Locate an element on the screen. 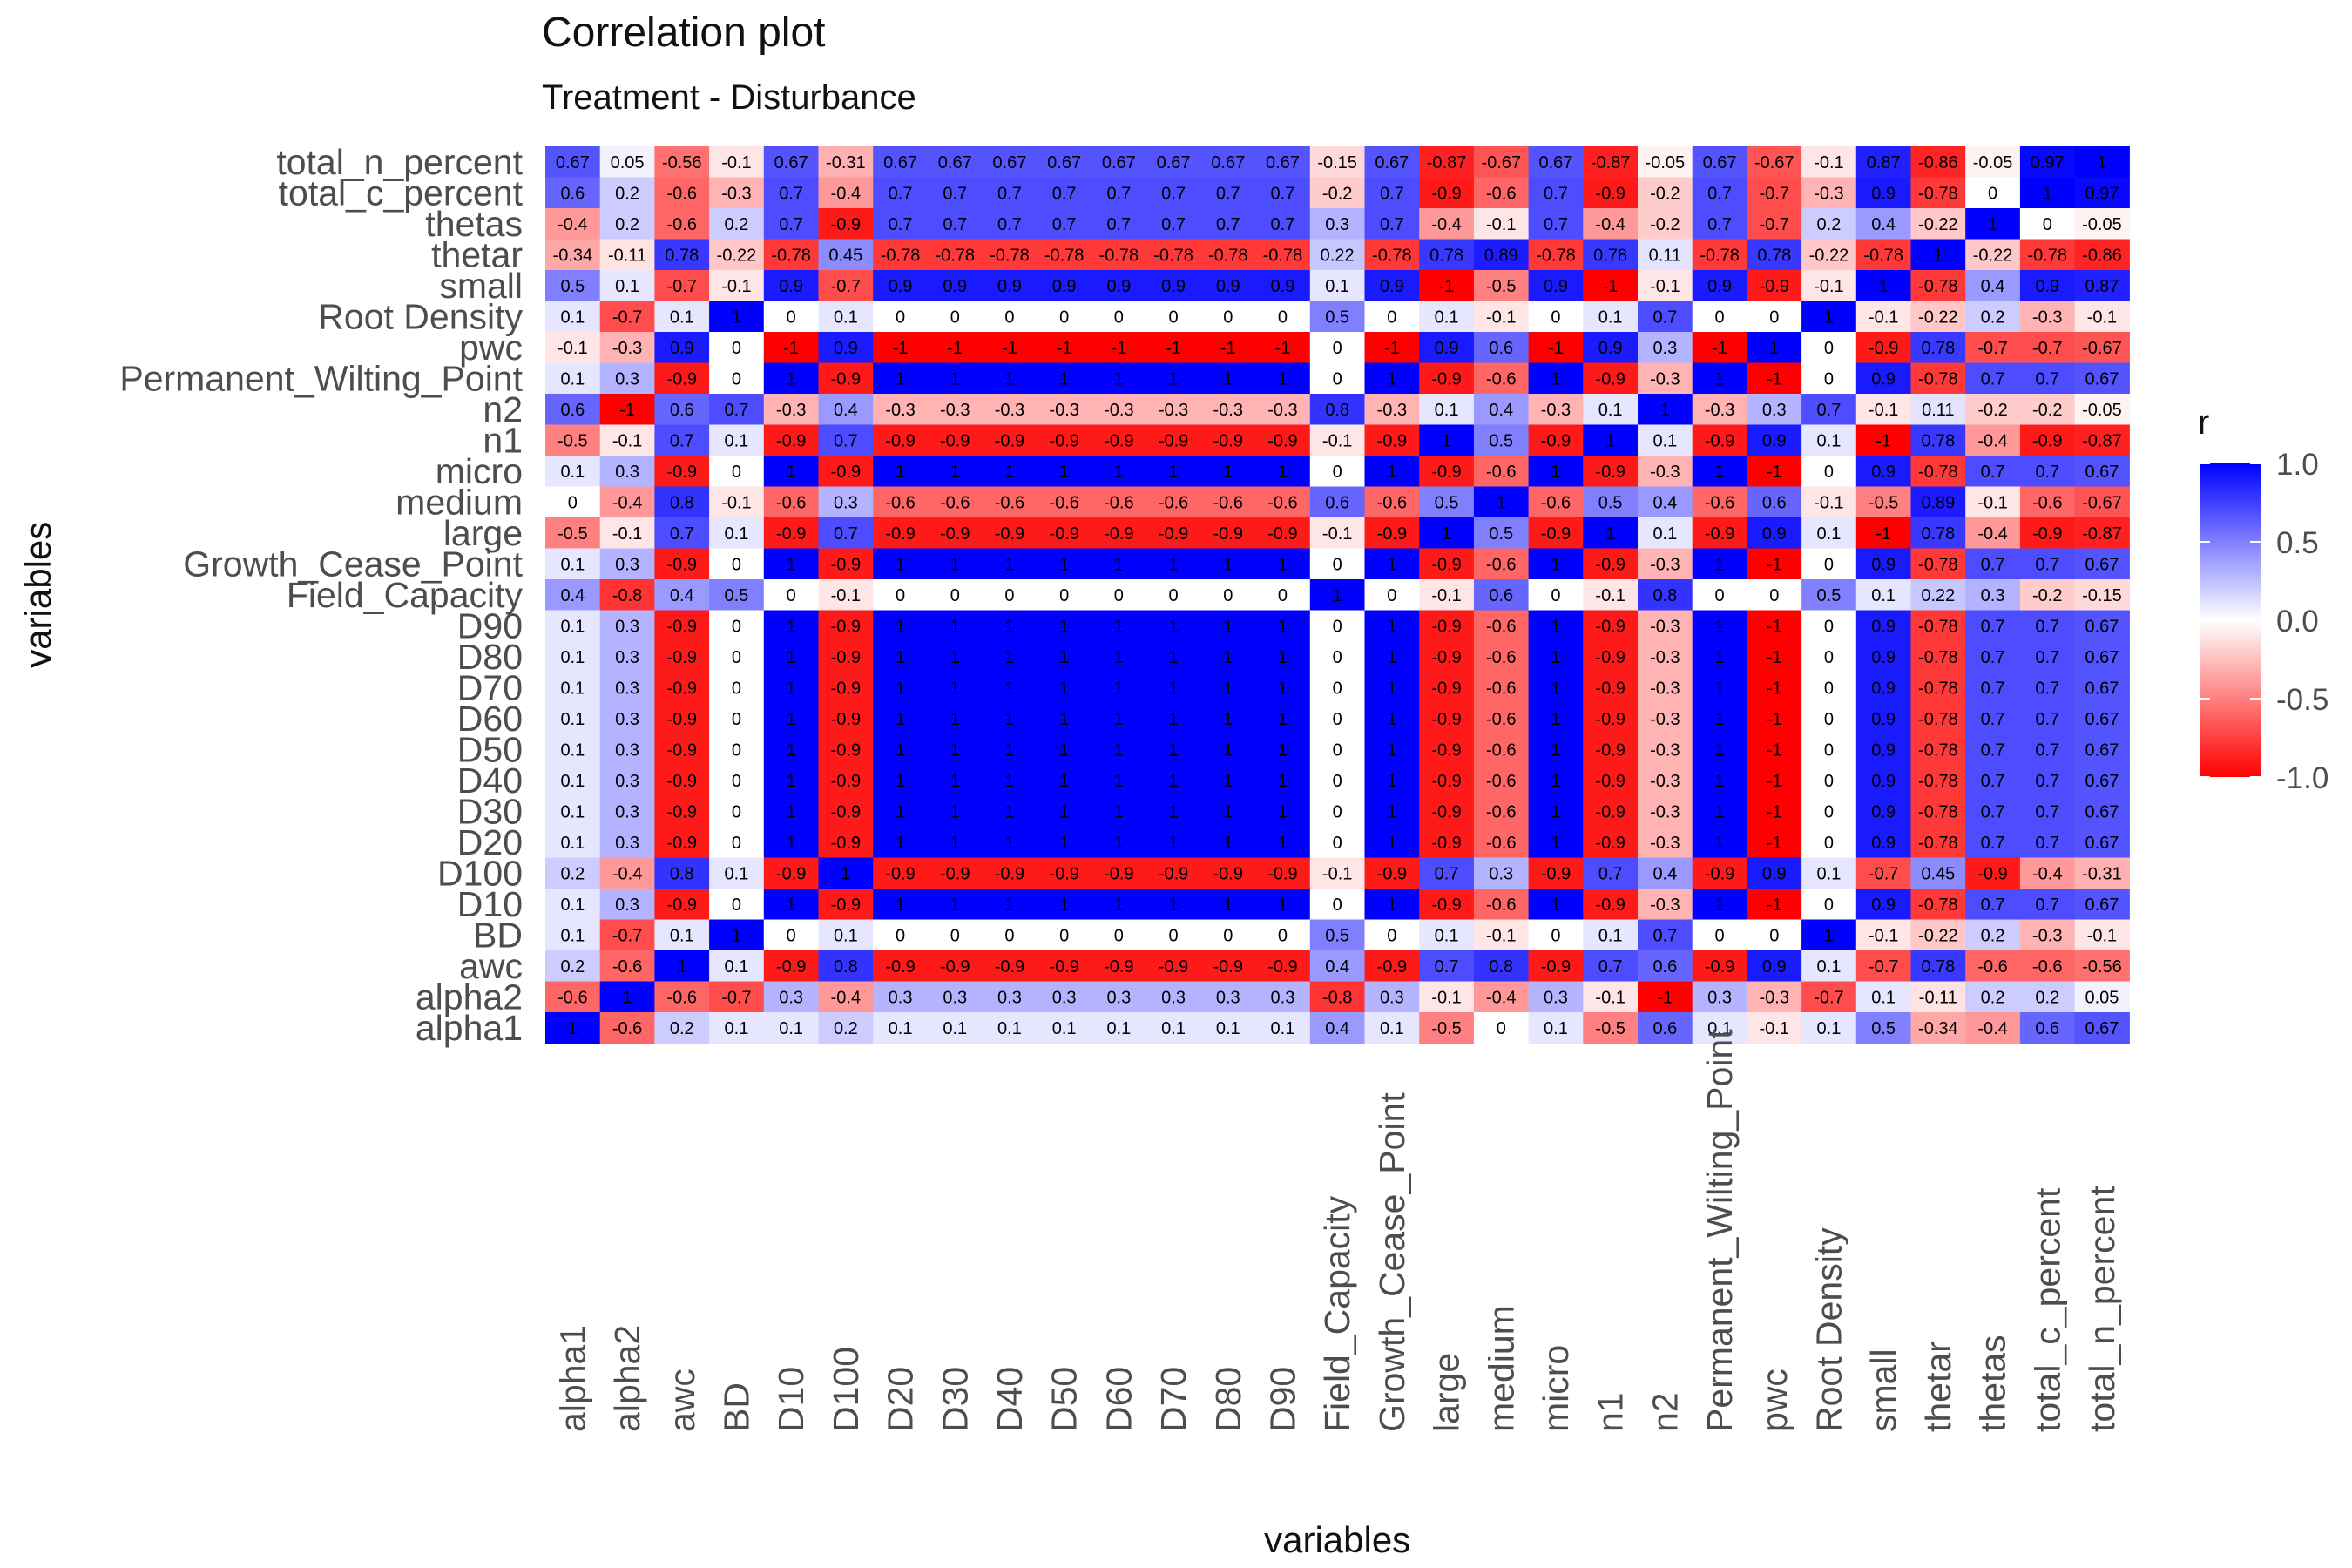 The width and height of the screenshot is (2352, 1568). cell-value-label: -0.87 is located at coordinates (2102, 440).